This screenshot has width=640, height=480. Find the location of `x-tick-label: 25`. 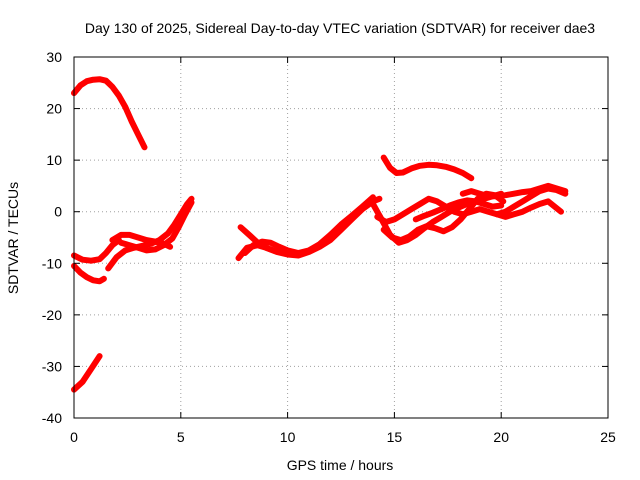

x-tick-label: 25 is located at coordinates (608, 437).